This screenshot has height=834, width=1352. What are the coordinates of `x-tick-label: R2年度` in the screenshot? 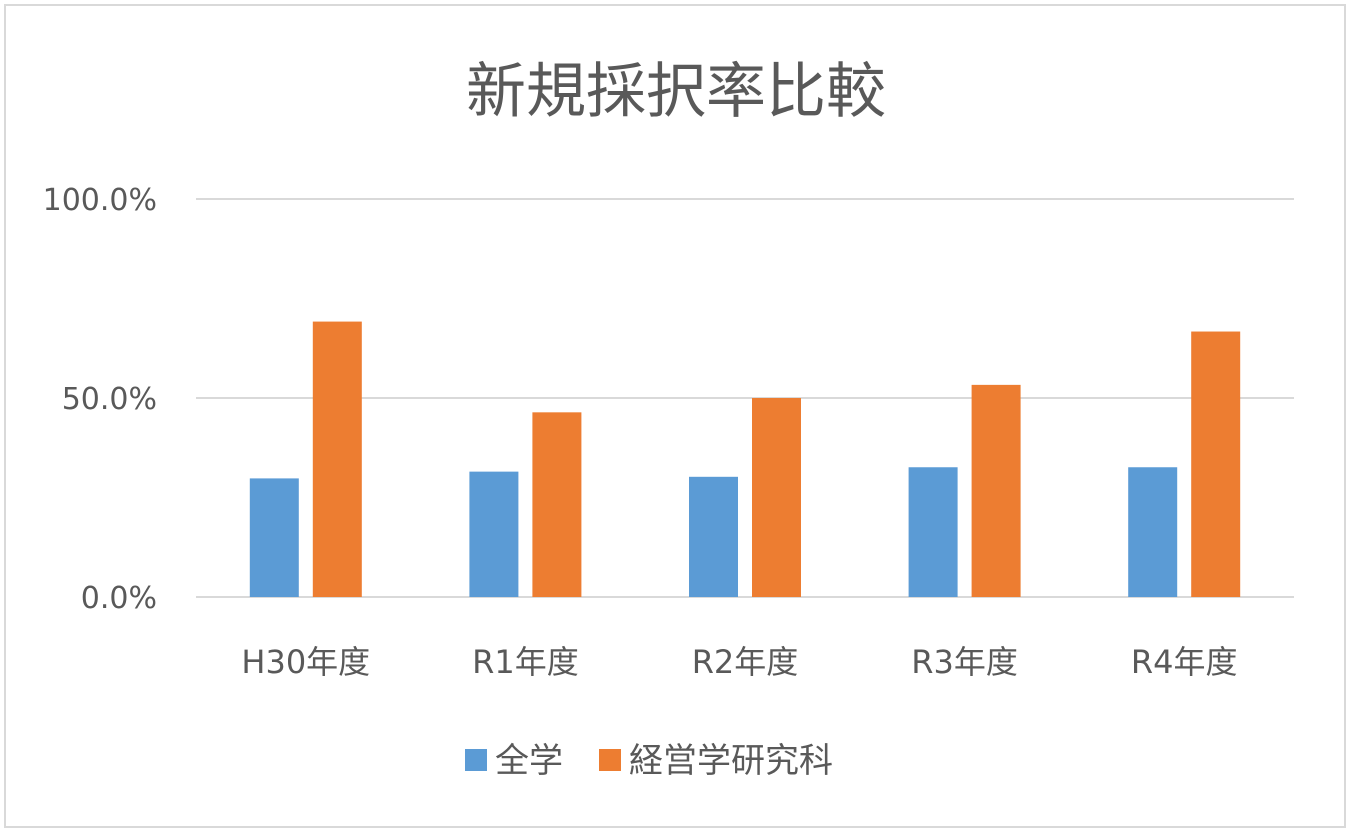 It's located at (745, 662).